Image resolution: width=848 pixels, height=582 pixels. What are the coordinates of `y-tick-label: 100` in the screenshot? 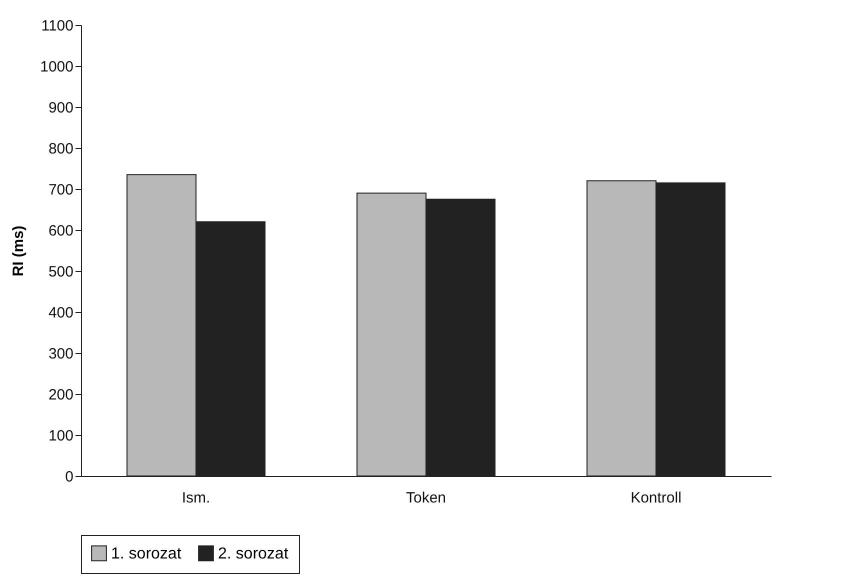 It's located at (61, 436).